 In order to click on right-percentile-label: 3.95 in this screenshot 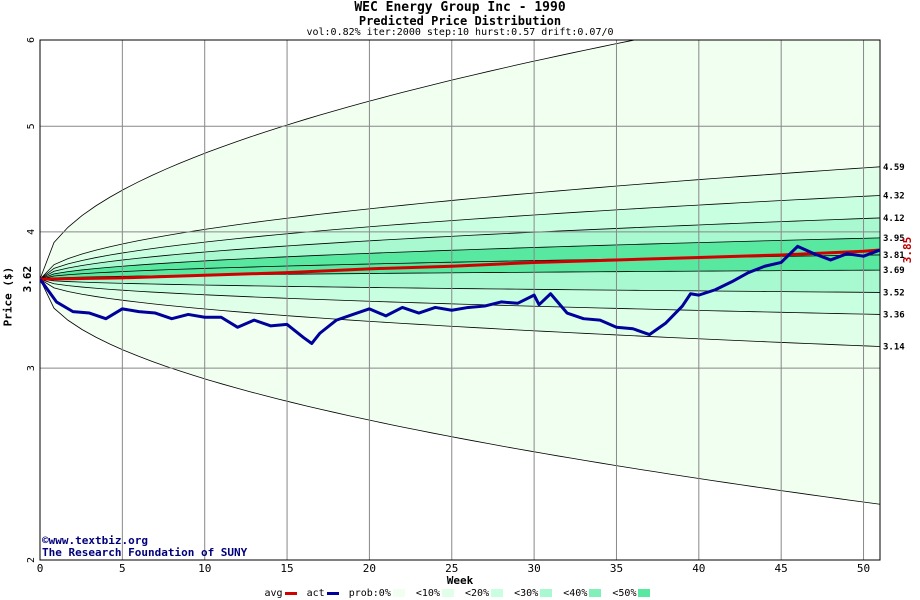, I will do `click(894, 239)`.